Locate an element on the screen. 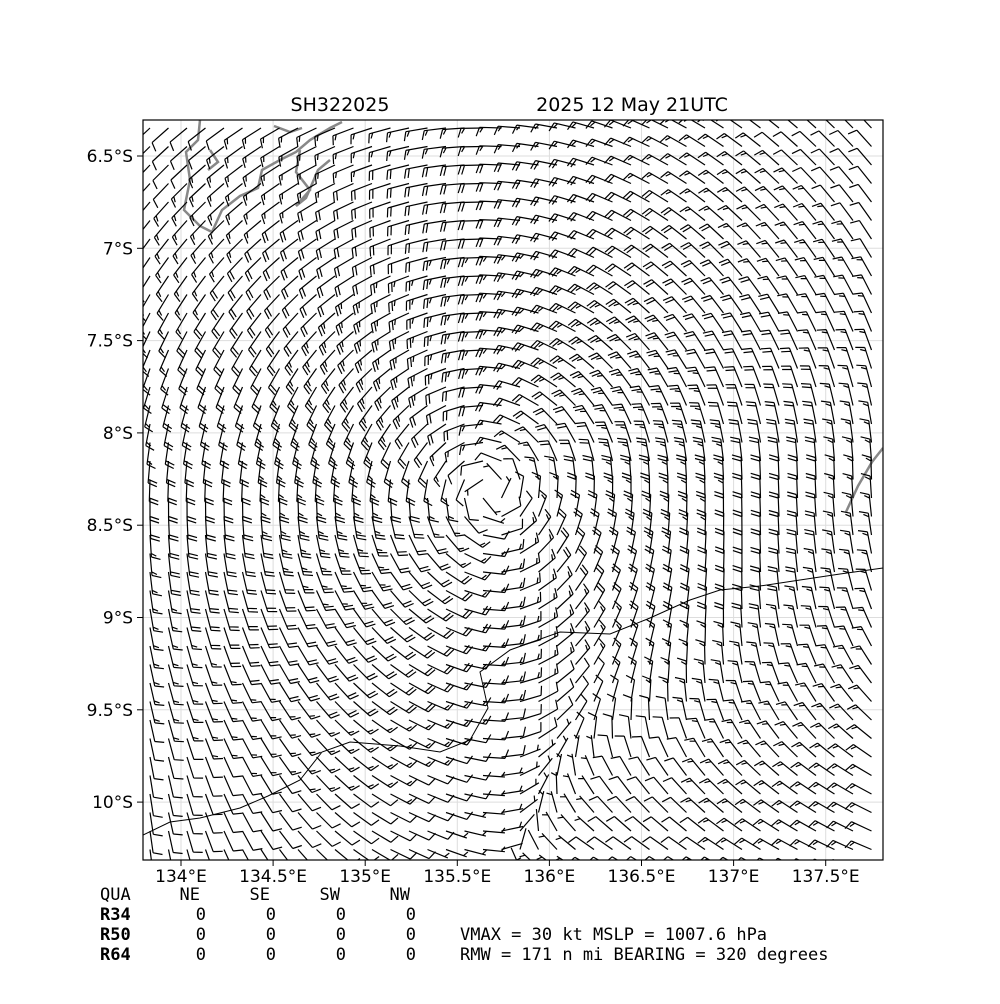 This screenshot has width=1000, height=1004. table-header: QUA is located at coordinates (115, 895).